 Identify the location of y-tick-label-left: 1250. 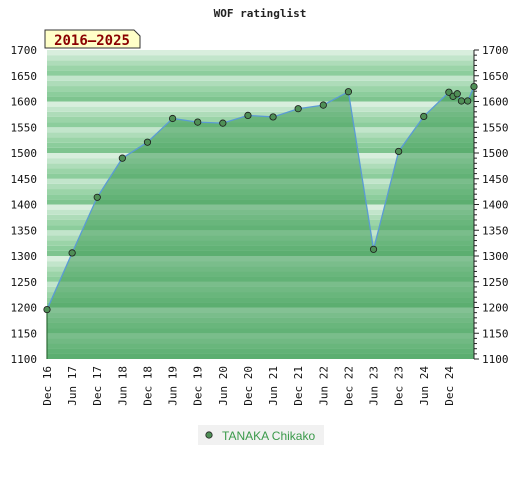
(24, 282).